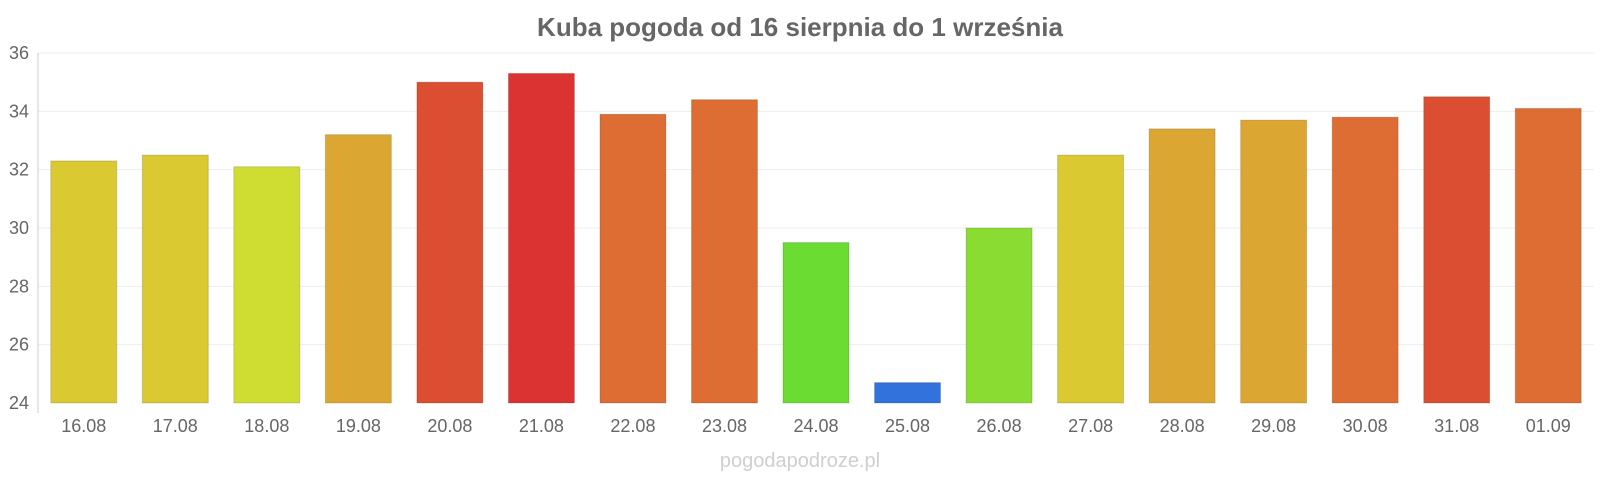 Image resolution: width=1600 pixels, height=480 pixels. What do you see at coordinates (358, 269) in the screenshot?
I see `bar-19.08` at bounding box center [358, 269].